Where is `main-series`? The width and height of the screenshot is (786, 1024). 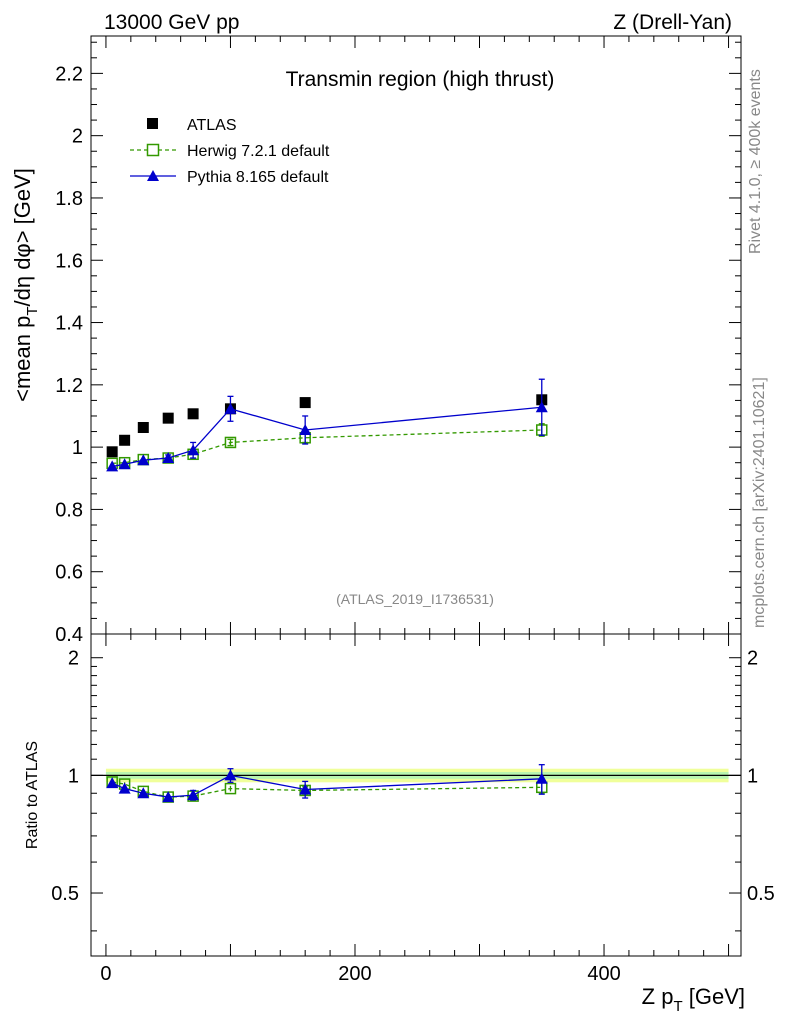
main-series is located at coordinates (327, 425).